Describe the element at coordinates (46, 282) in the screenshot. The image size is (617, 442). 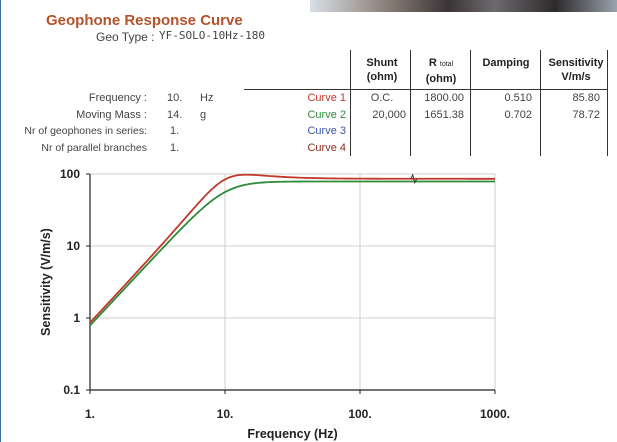
I see `y-axis-label: Sensitivity (V/m/s)` at that location.